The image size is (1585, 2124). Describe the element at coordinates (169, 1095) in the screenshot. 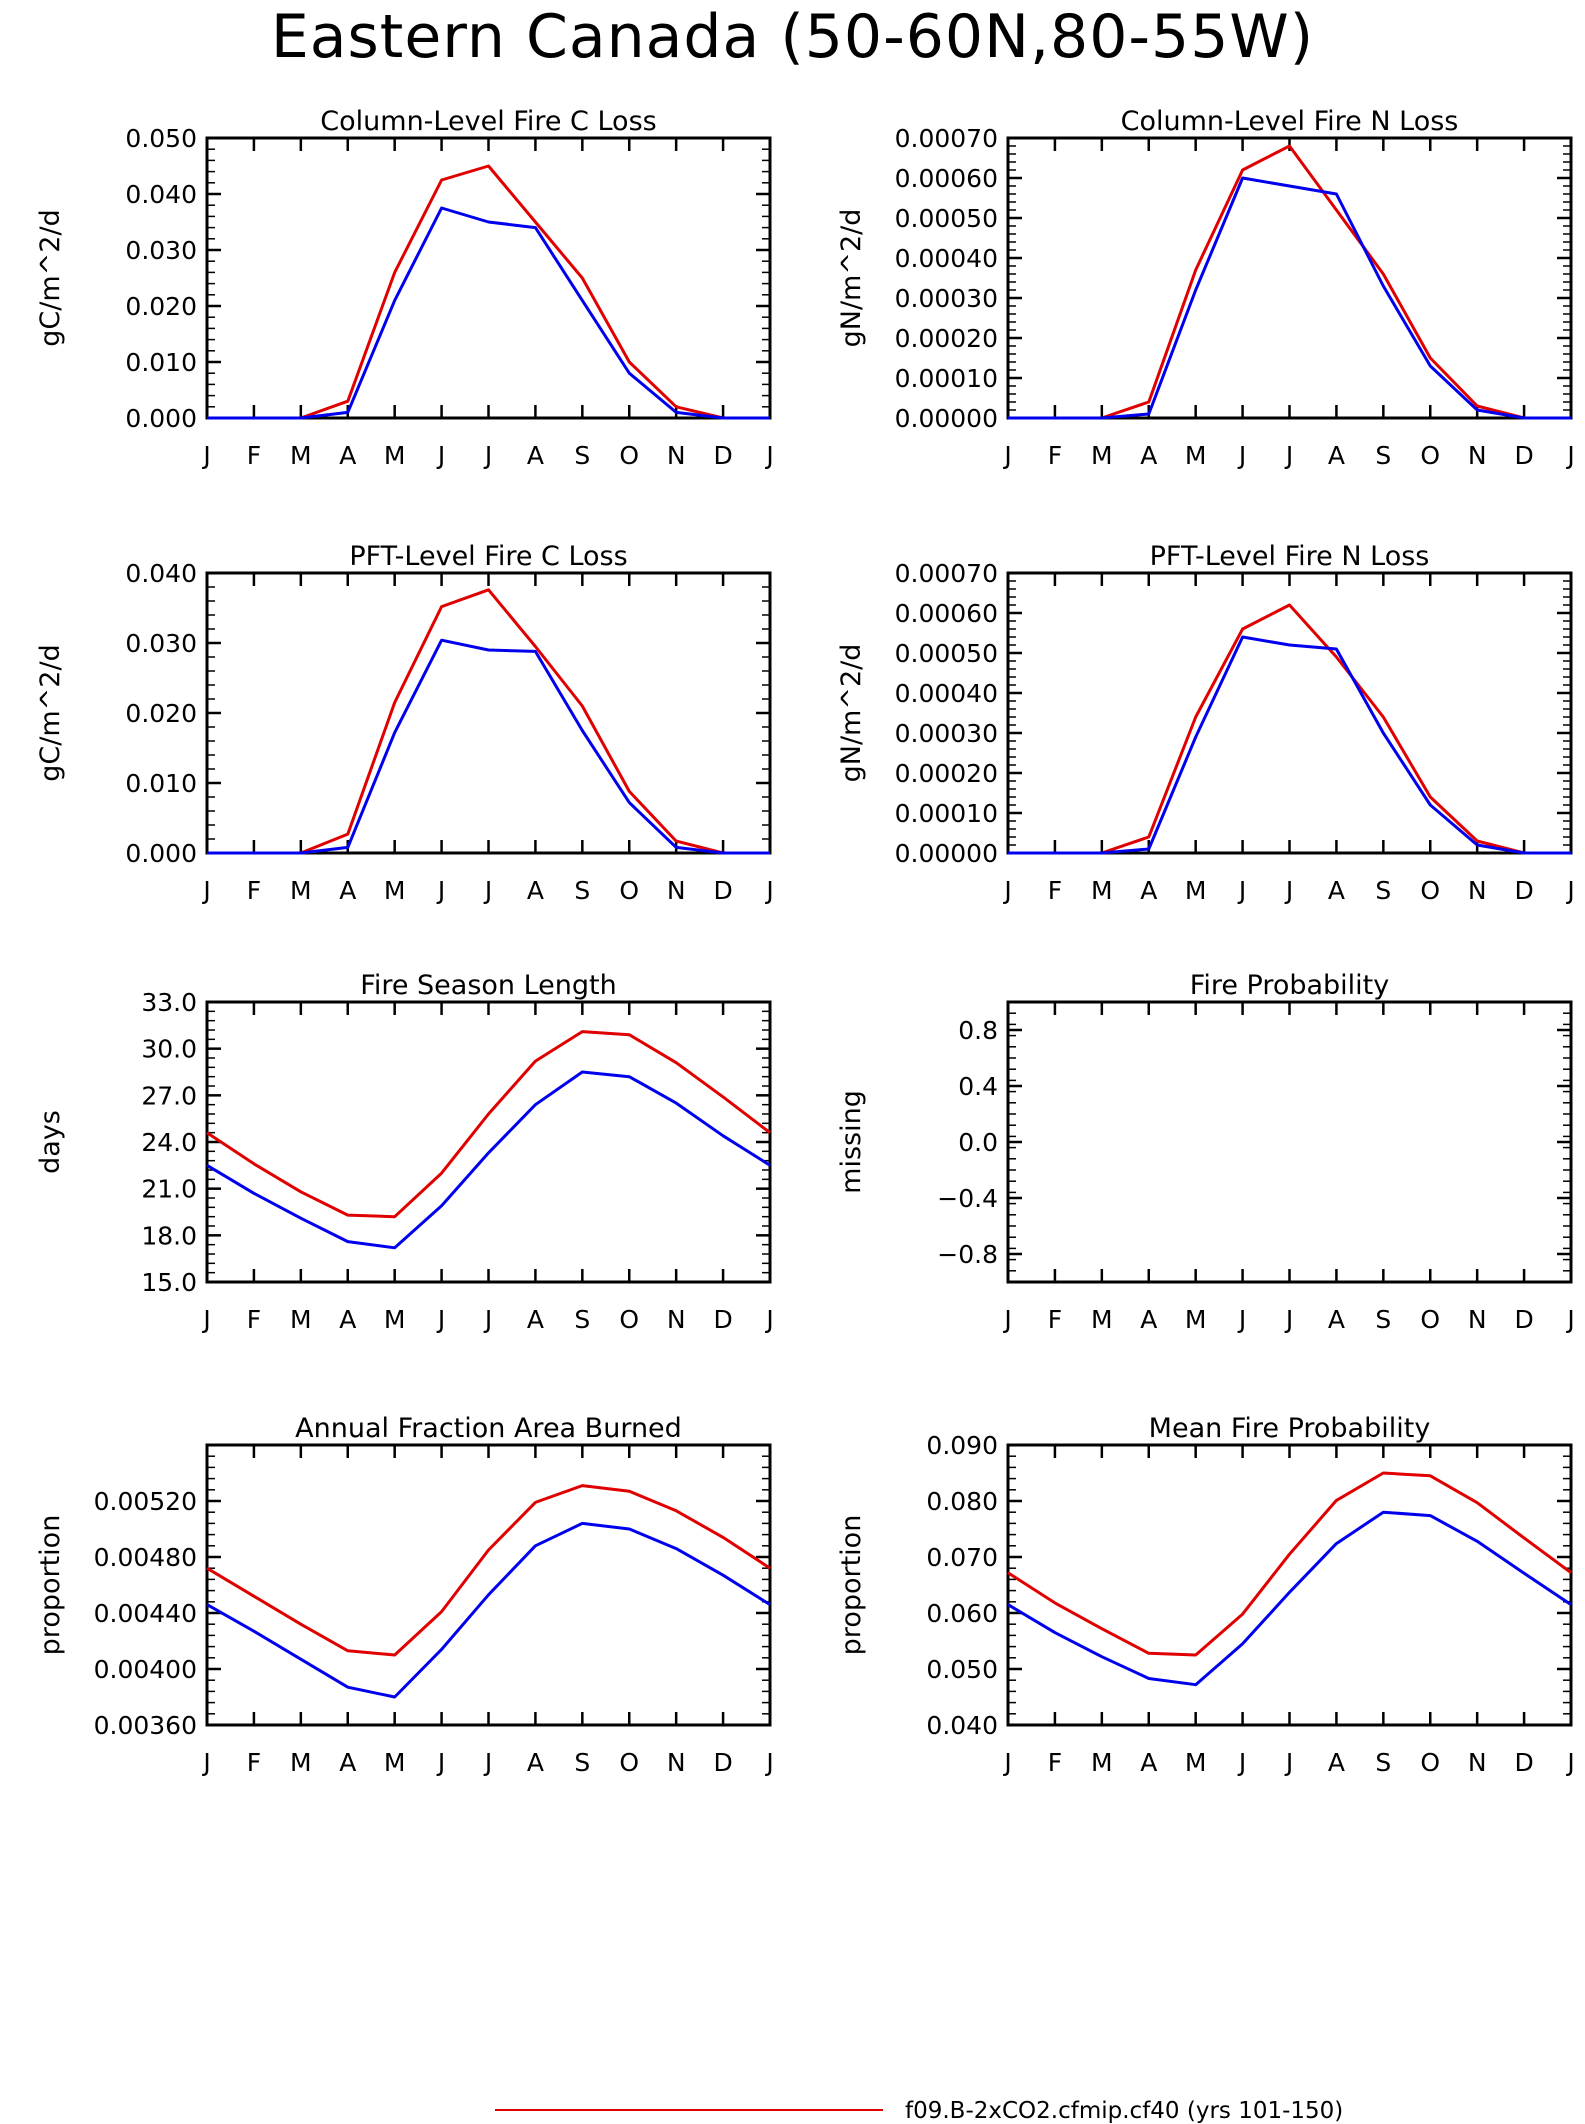

I see `y-tick-label: 27.0` at that location.